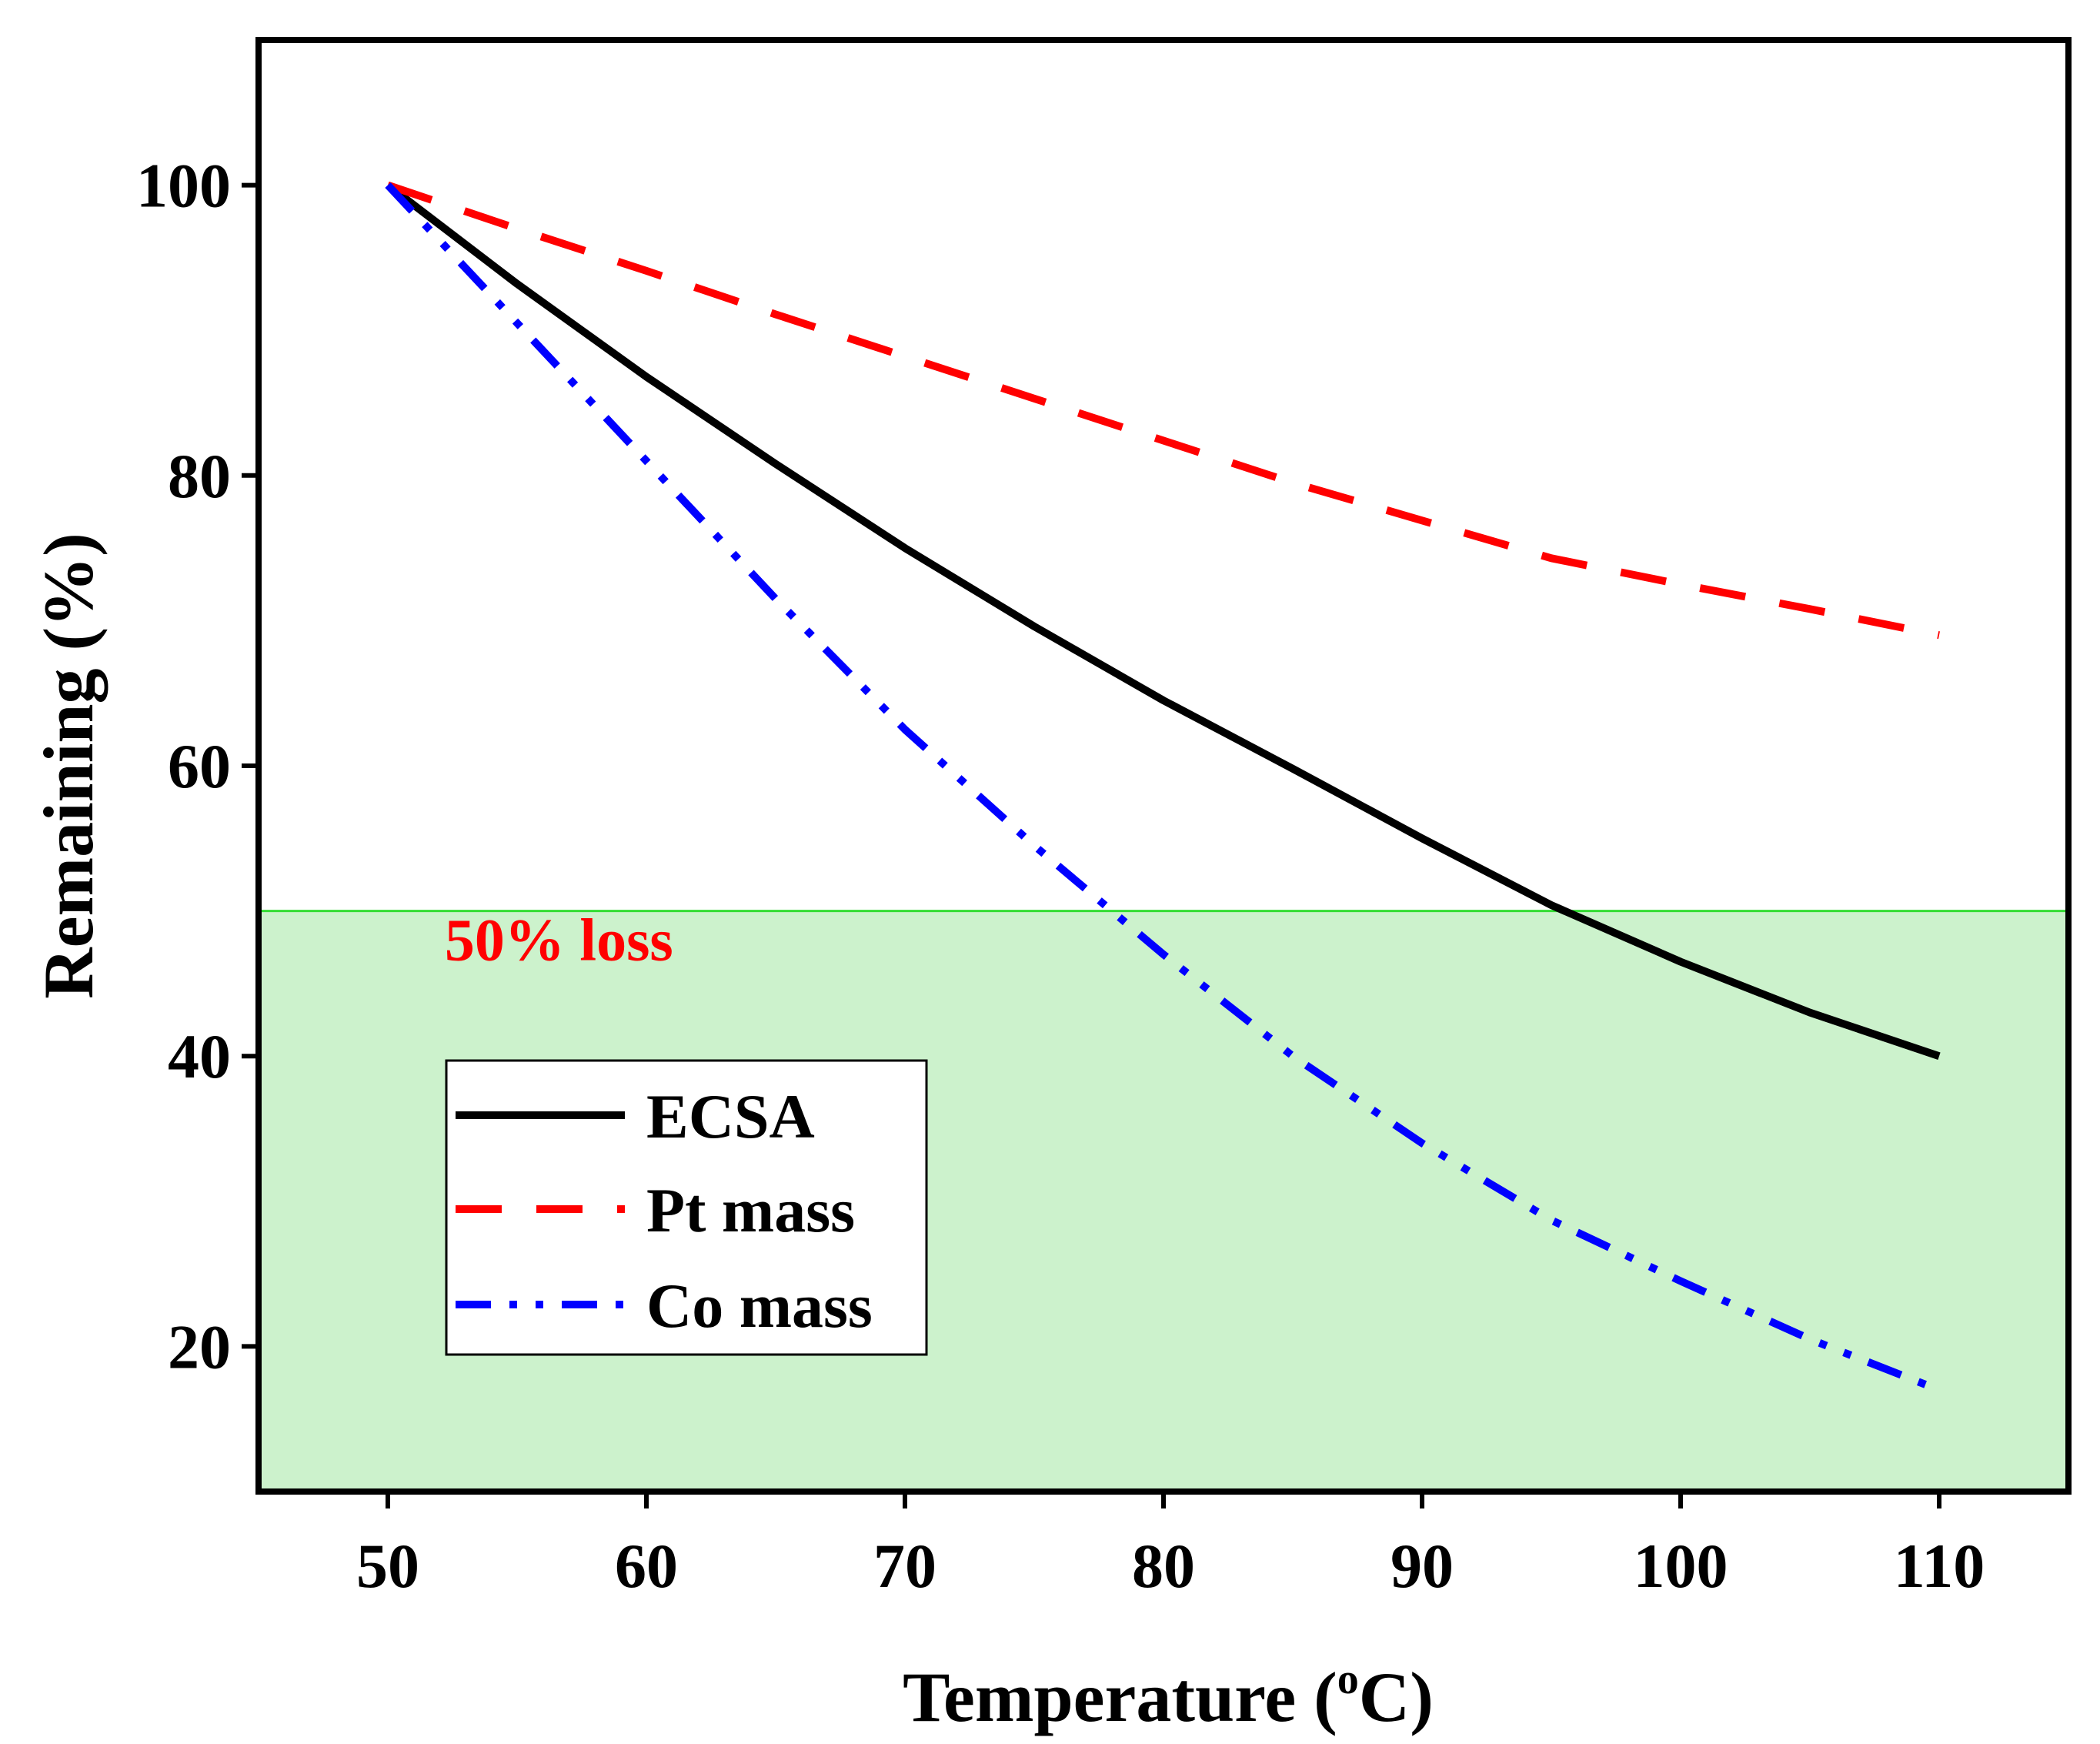 Image resolution: width=2100 pixels, height=1744 pixels. I want to click on legend-label-pt-mass: Pt mass, so click(750, 1210).